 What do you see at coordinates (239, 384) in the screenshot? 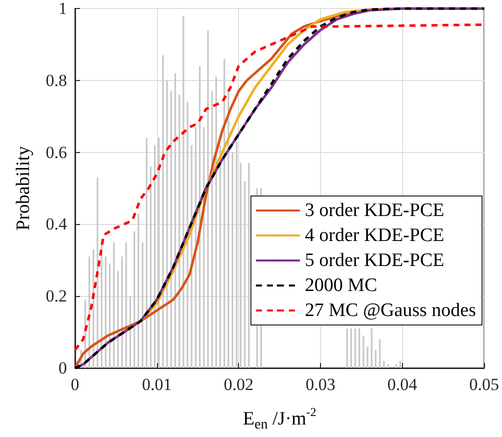
I see `x-tick-label: 0.02` at bounding box center [239, 384].